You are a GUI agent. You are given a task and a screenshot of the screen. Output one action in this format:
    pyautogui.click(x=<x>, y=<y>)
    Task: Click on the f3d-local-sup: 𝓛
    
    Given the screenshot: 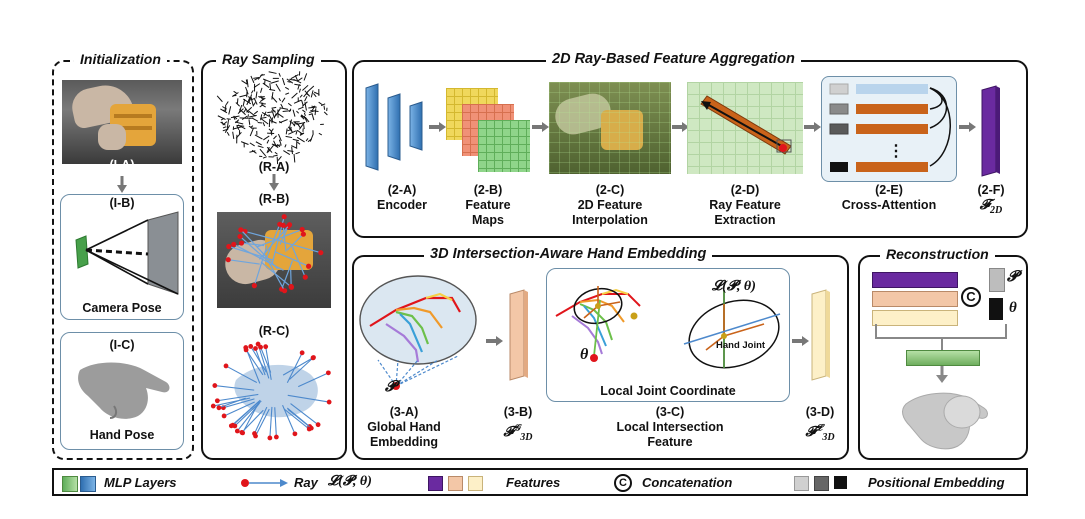 What is the action you would take?
    pyautogui.click(x=819, y=427)
    